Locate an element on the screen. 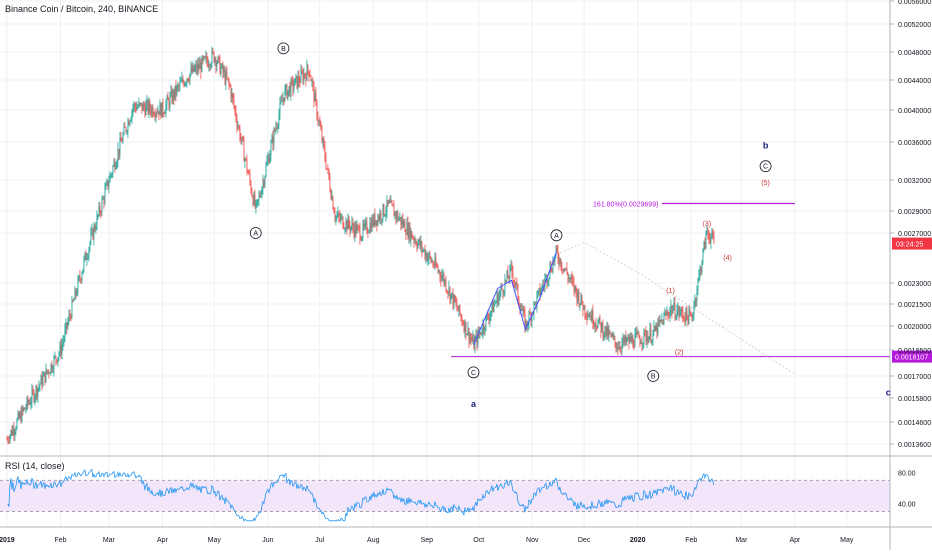  y-tick-label: 0.0029000 is located at coordinates (914, 212).